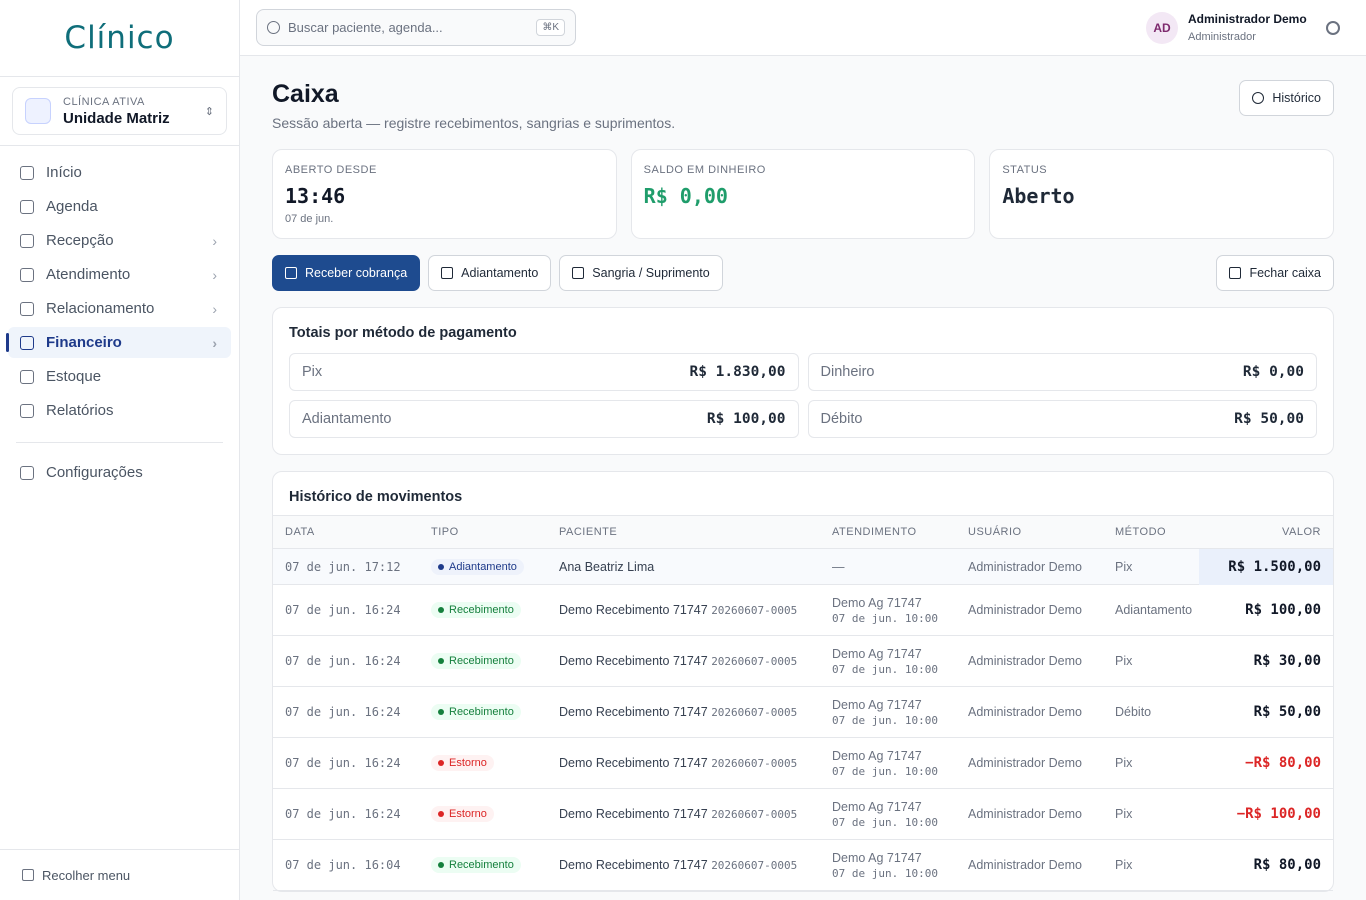 Image resolution: width=1366 pixels, height=900 pixels. I want to click on stat-label: SALDO EM DINHEIRO, so click(704, 170).